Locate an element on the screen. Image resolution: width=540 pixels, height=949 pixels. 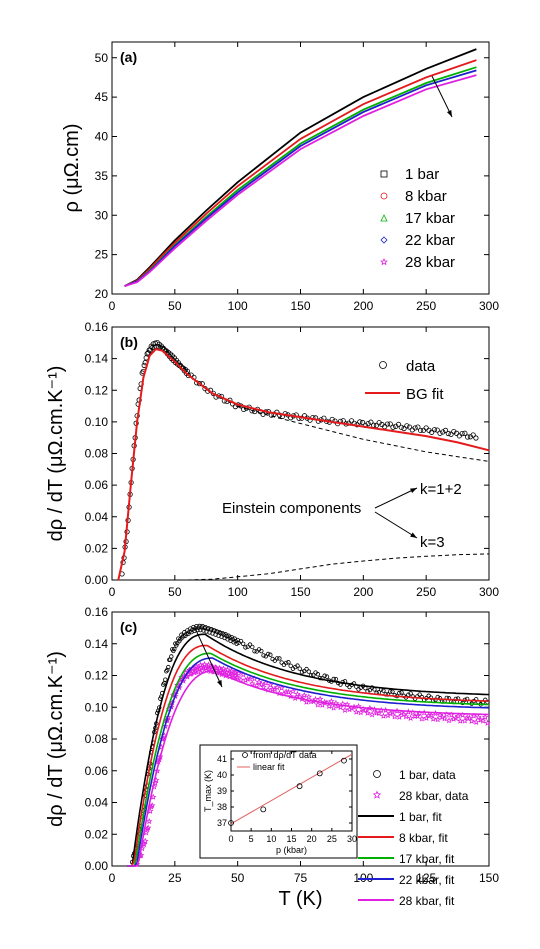
panel-b-xtick-label-4: 200 is located at coordinates (363, 592).